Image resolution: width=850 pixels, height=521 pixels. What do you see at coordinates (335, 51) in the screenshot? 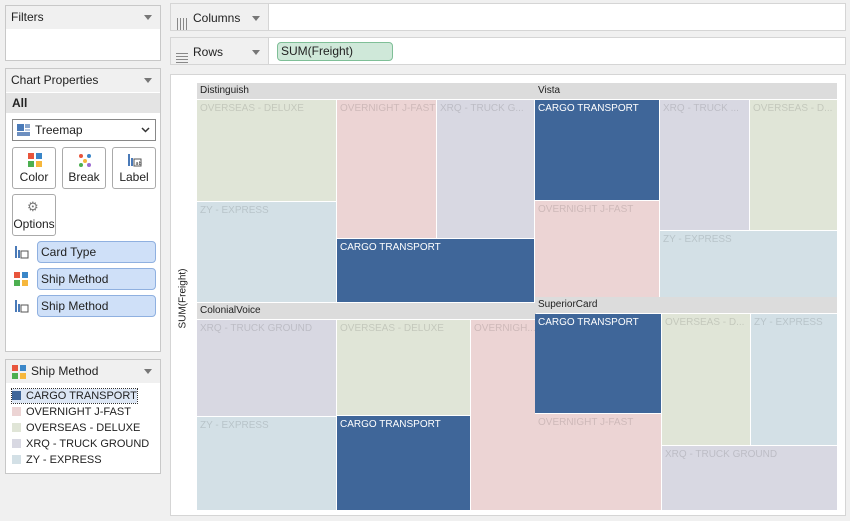
I see `sum-freight-pill: SUM(Freight)` at bounding box center [335, 51].